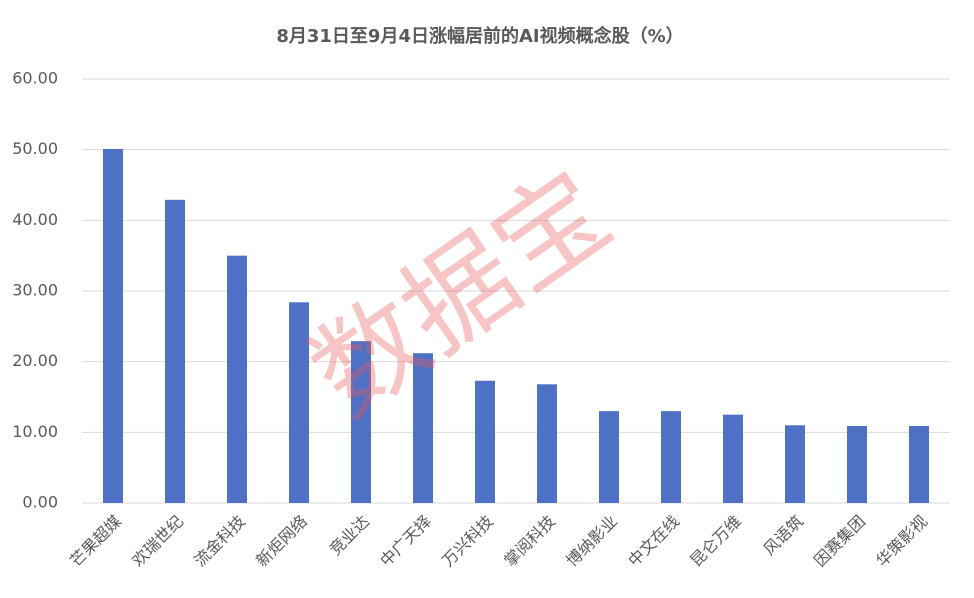 This screenshot has height=598, width=974. What do you see at coordinates (901, 541) in the screenshot?
I see `x-tick-label: 华策影视` at bounding box center [901, 541].